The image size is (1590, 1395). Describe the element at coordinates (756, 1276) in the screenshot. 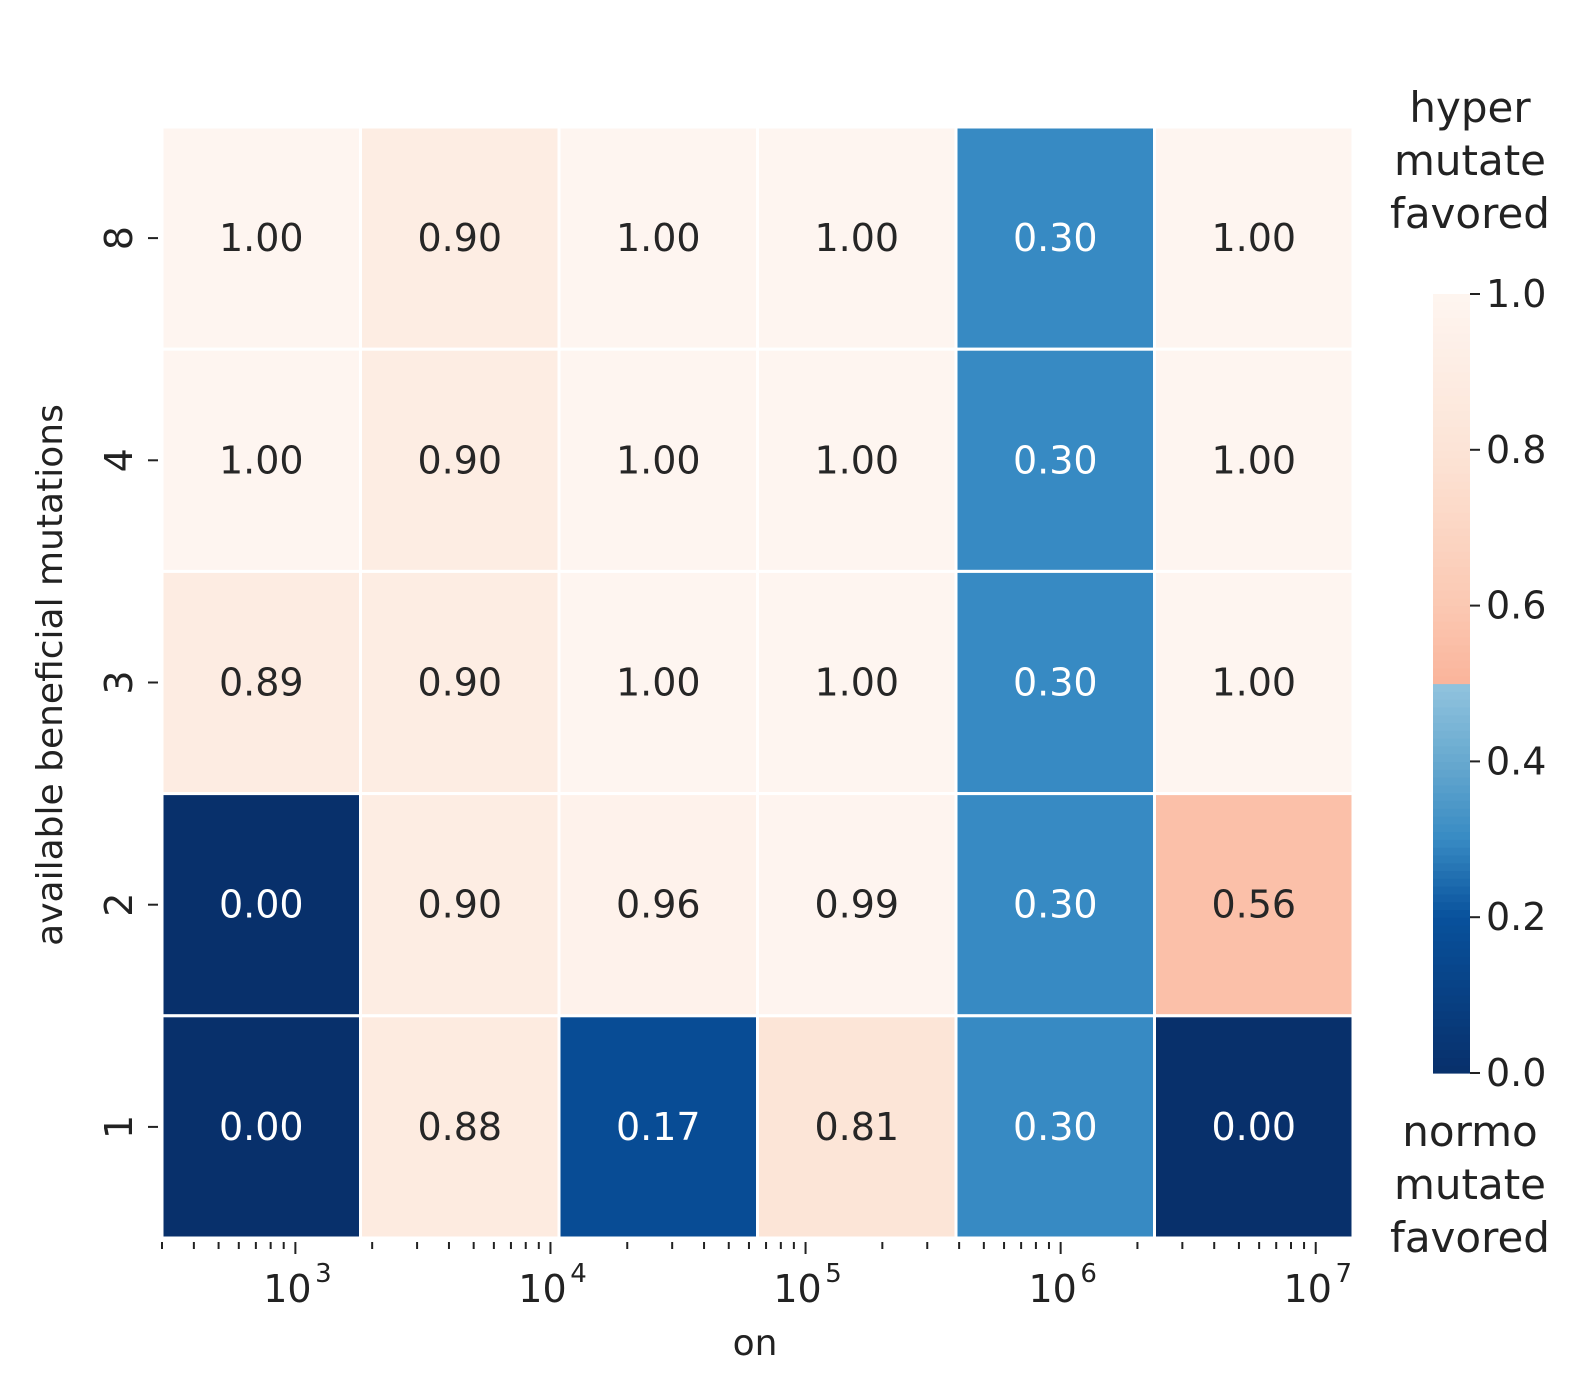

I see `x-axis-ticks: 10 3 10 4 10 5 10 6 10 7` at that location.